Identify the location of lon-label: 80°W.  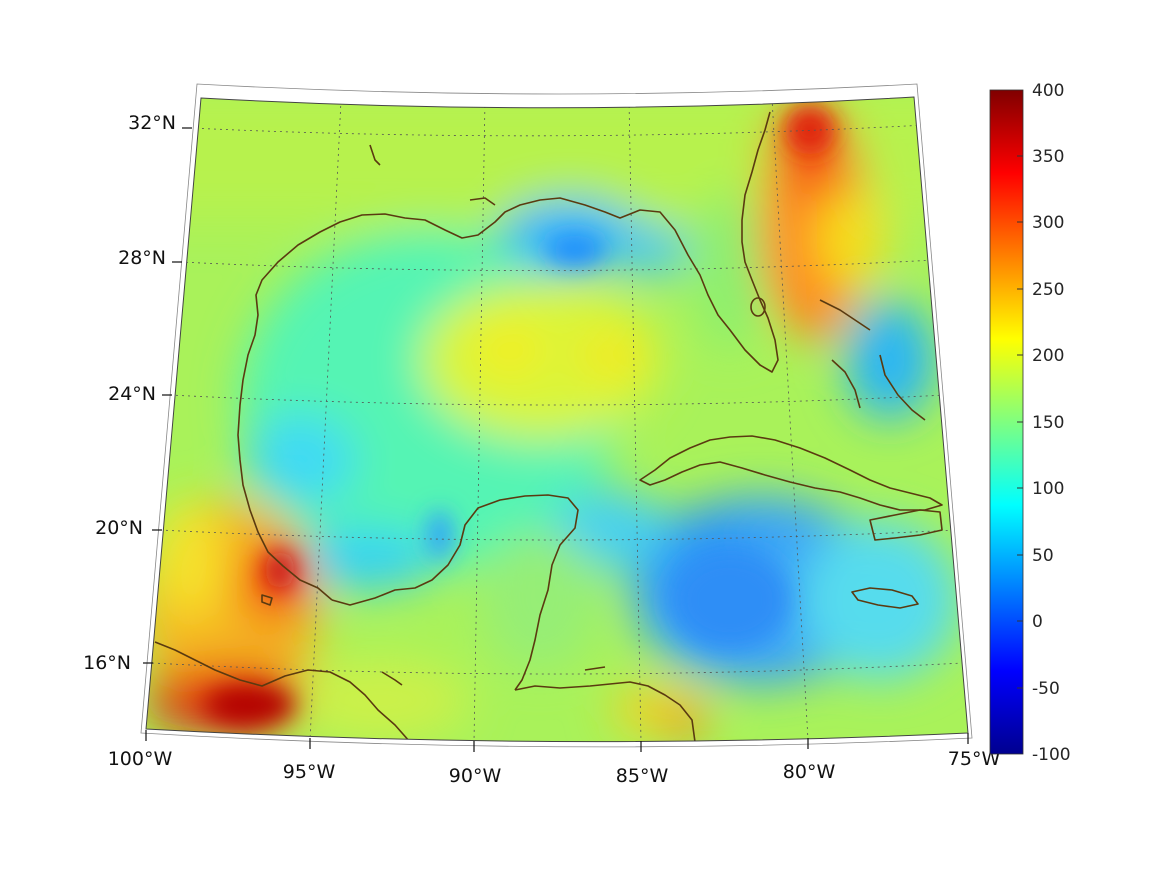
(809, 772).